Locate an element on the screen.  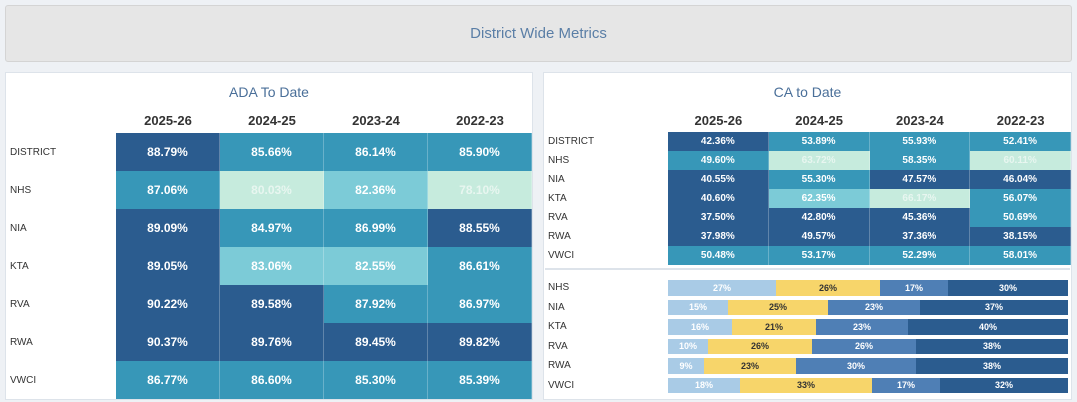
heatmap-cell: 53.89% is located at coordinates (819, 141).